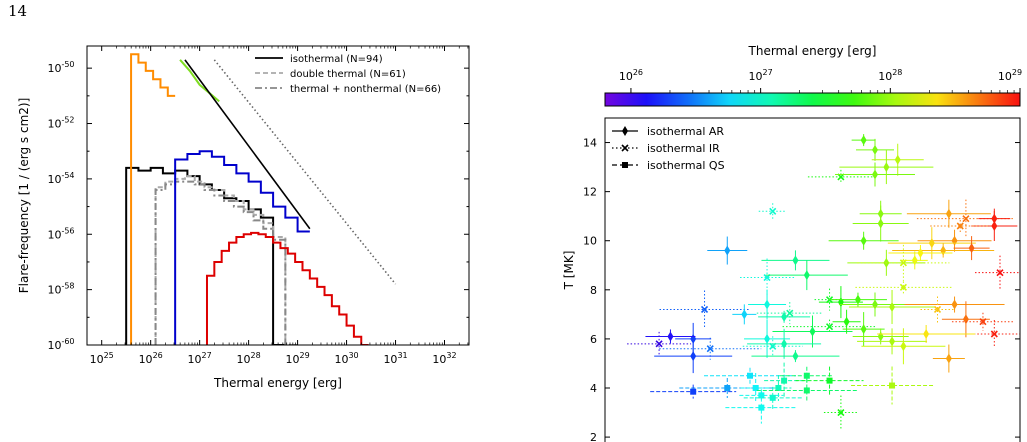  I want to click on y-tick-label: 10-58, so click(60, 289).